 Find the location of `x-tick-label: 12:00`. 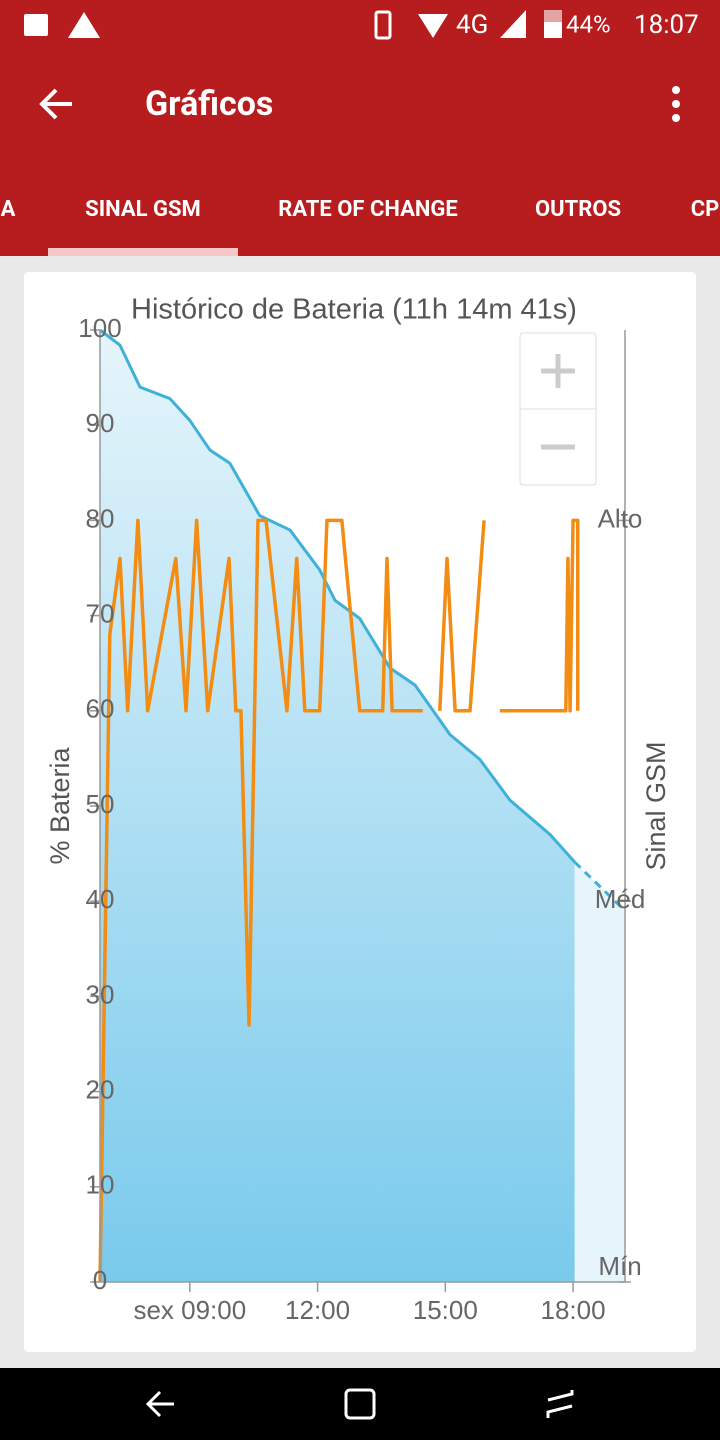

x-tick-label: 12:00 is located at coordinates (317, 1310).